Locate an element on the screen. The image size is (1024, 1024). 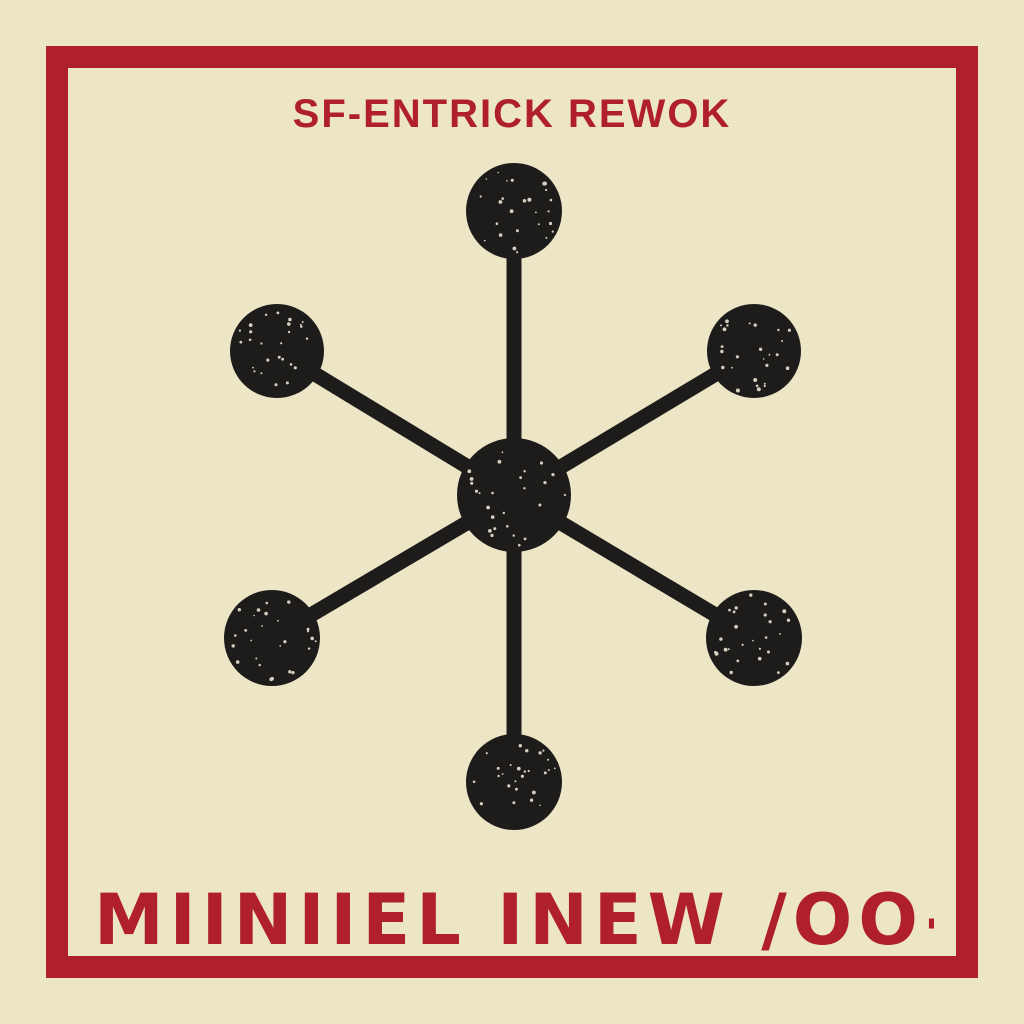
poster-caption: MIINIIEL INEW /OO- is located at coordinates (514, 920).